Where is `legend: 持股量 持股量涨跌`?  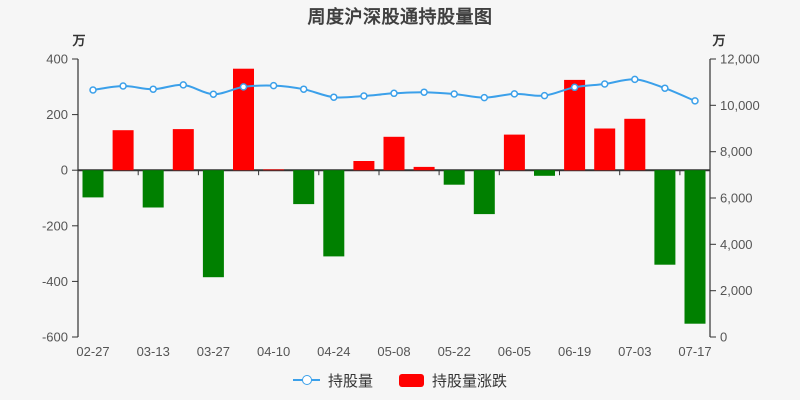 legend: 持股量 持股量涨跌 is located at coordinates (400, 380).